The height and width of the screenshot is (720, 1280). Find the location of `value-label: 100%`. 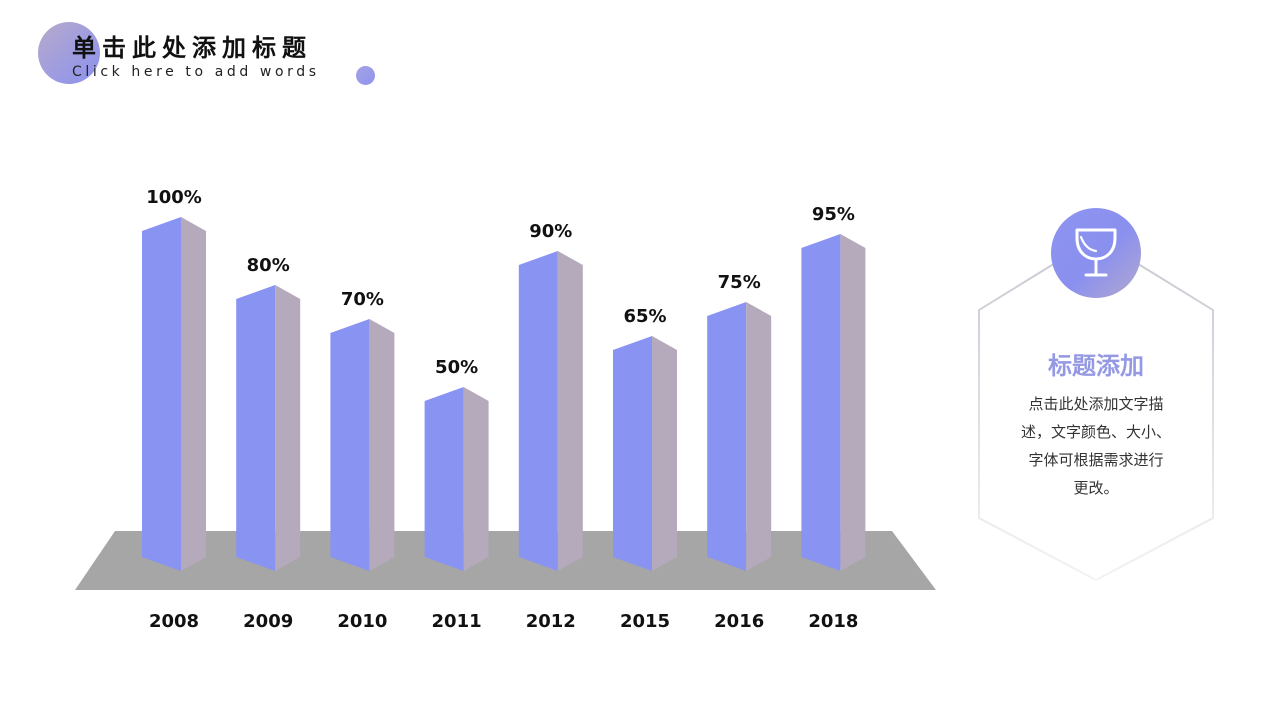

value-label: 100% is located at coordinates (174, 197).